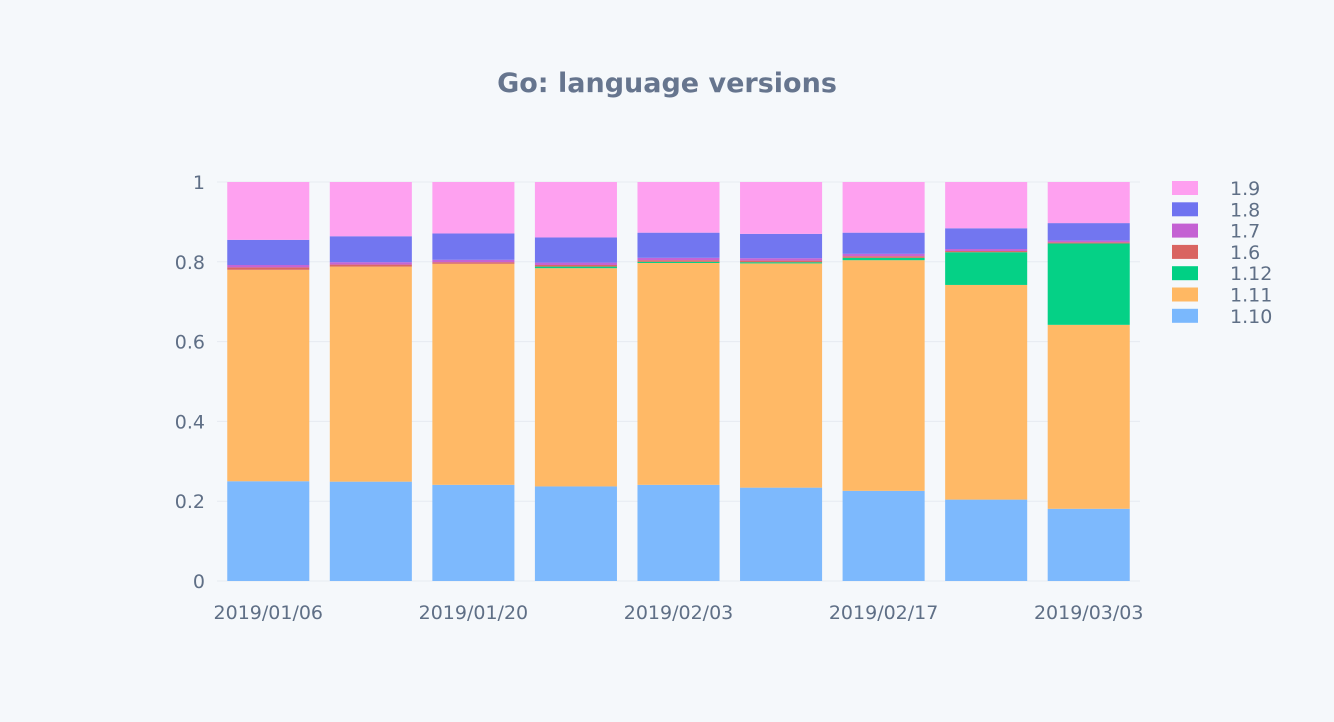  What do you see at coordinates (1222, 274) in the screenshot?
I see `legend-item-1-12: 1.12` at bounding box center [1222, 274].